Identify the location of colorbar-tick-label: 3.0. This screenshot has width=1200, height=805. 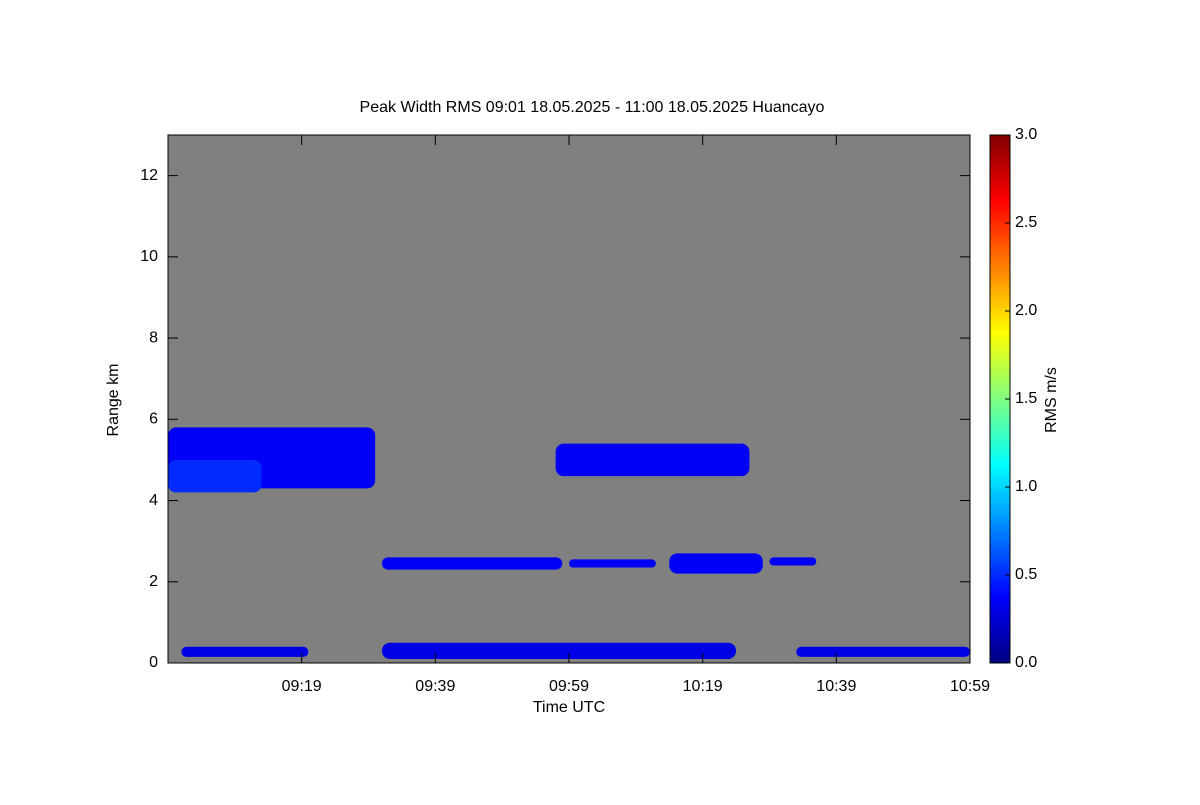
(1026, 134).